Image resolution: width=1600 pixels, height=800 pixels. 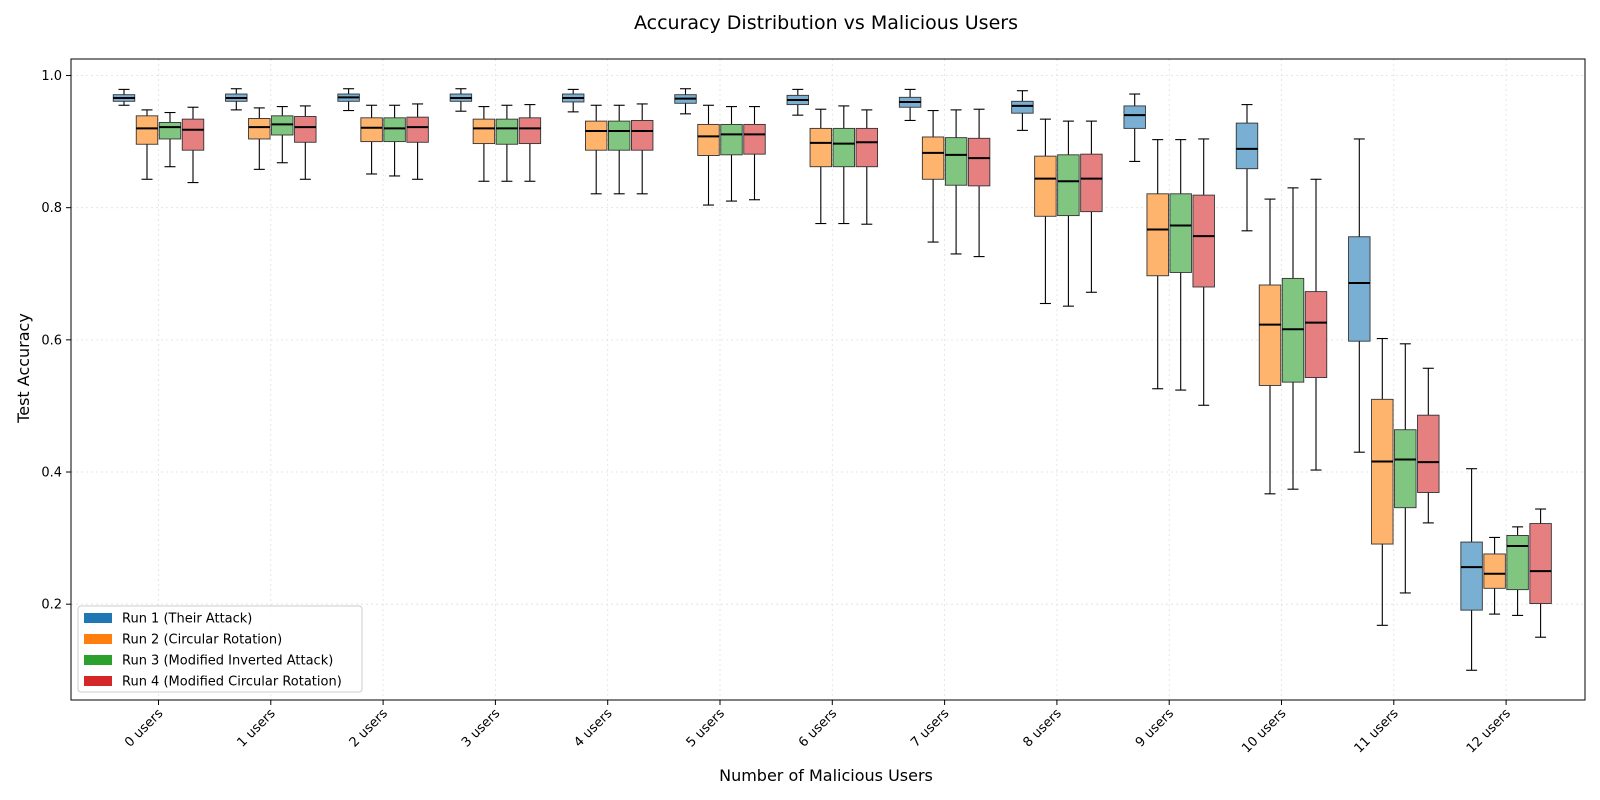 I want to click on x-tick-label: 5 users, so click(x=706, y=728).